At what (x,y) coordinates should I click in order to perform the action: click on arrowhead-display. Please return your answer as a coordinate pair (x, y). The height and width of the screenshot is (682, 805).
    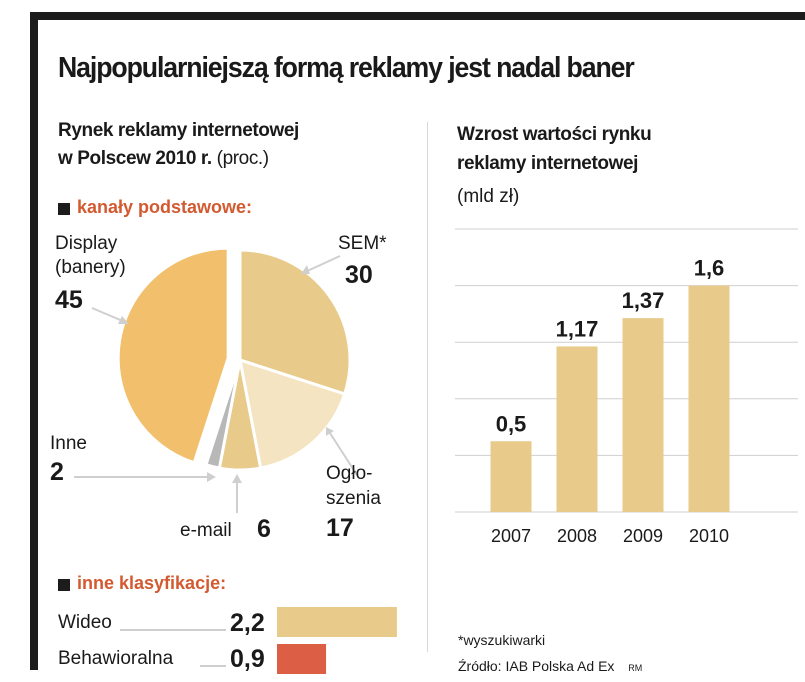
    Looking at the image, I should click on (123, 320).